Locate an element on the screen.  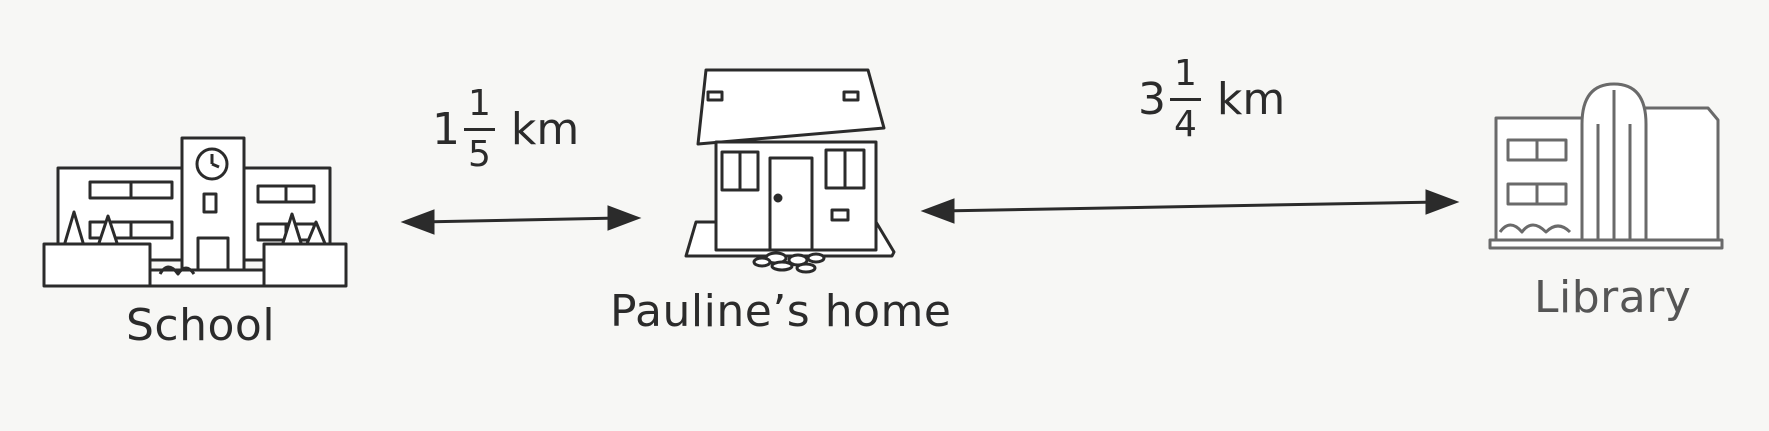
distance-school-home: 1 1 5 km is located at coordinates (505, 129).